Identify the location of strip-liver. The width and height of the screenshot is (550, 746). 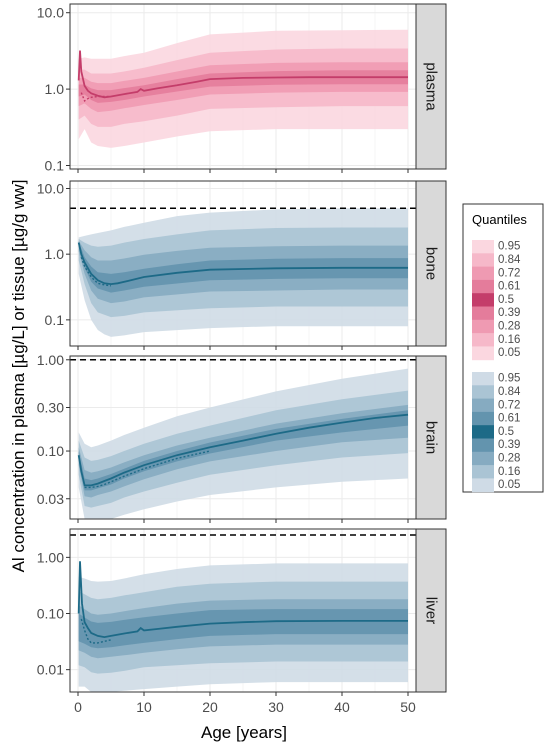
(431, 610).